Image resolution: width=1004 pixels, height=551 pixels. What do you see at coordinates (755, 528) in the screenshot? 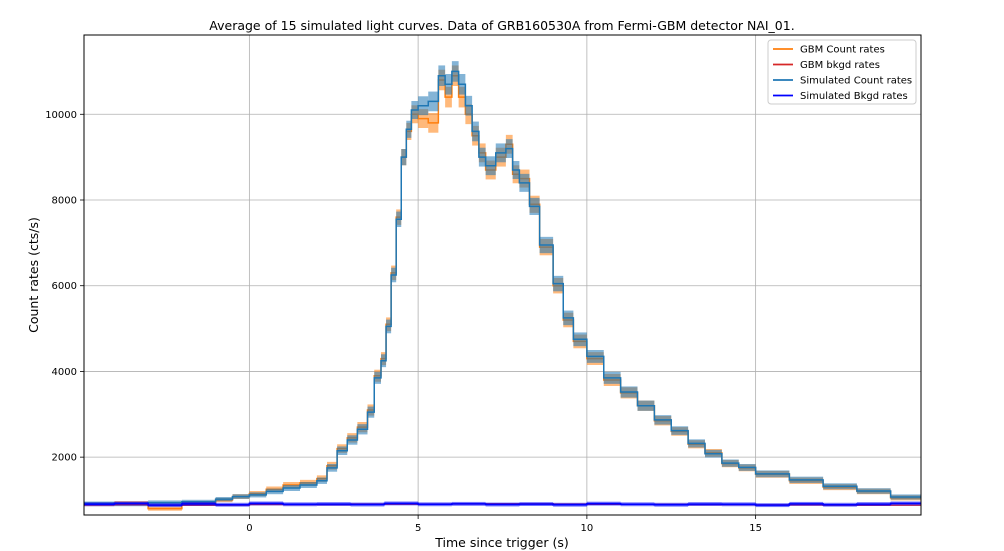
I see `x-tick-label: 15` at bounding box center [755, 528].